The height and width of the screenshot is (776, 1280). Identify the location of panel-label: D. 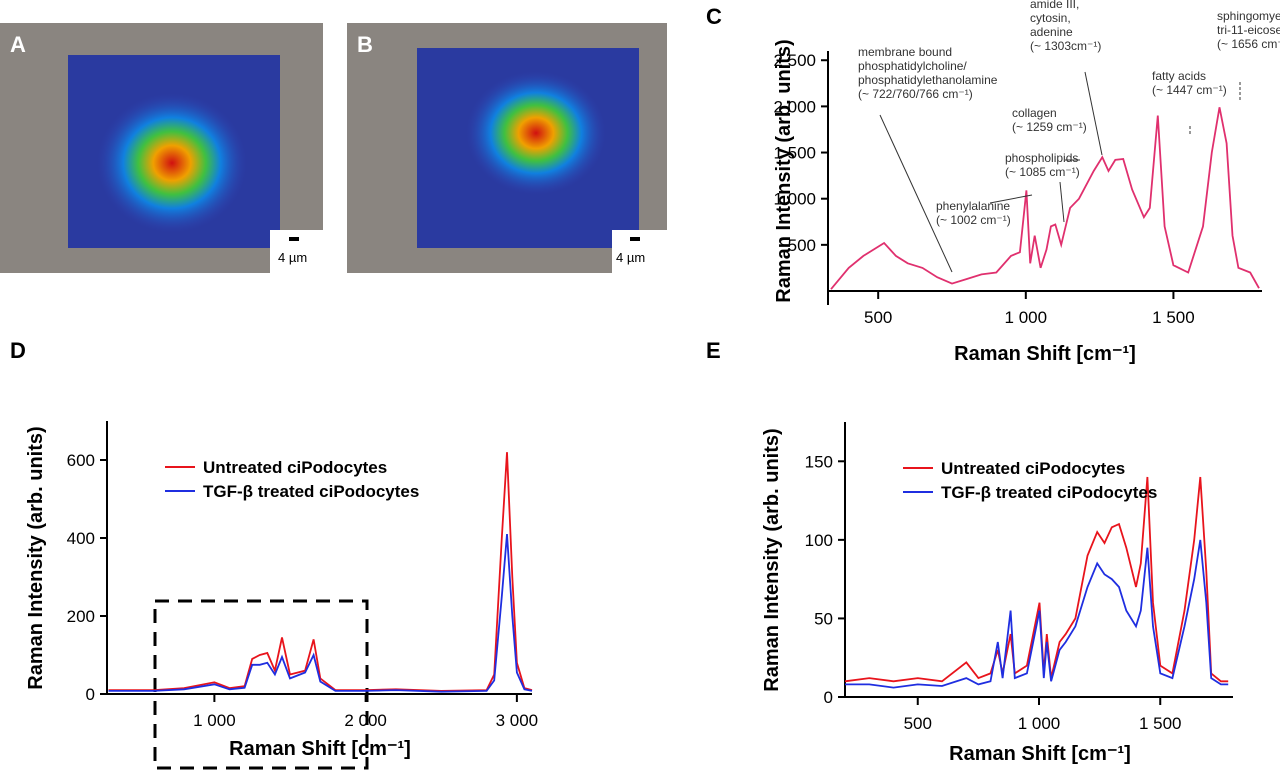
(18, 350).